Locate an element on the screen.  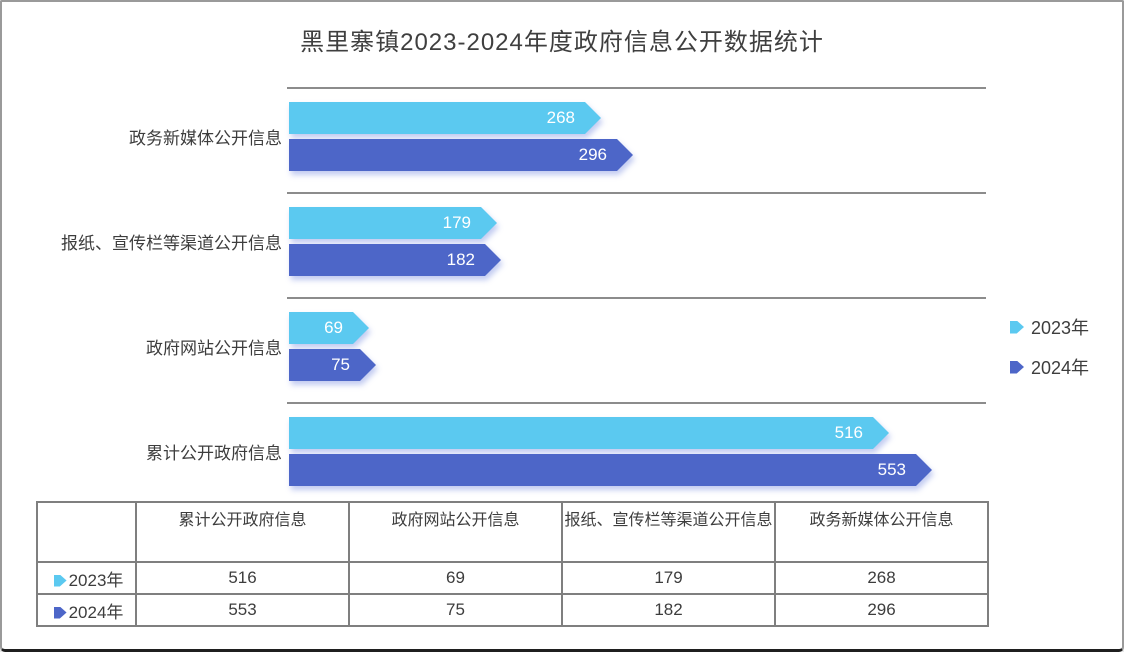
bar-value-label: 69 is located at coordinates (333, 327).